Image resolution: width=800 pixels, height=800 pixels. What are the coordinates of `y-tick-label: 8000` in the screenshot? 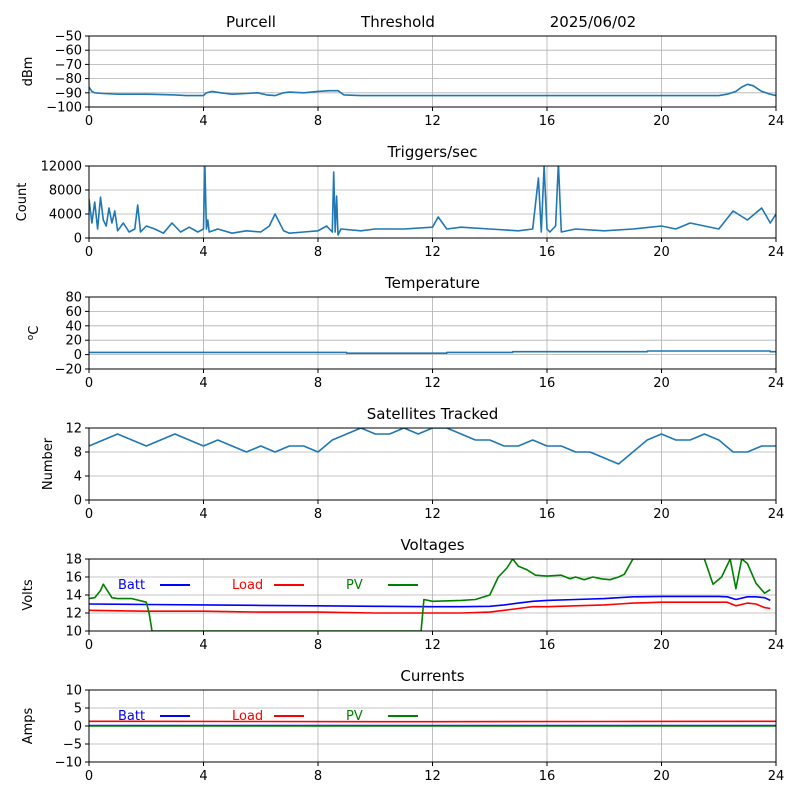 It's located at (65, 191).